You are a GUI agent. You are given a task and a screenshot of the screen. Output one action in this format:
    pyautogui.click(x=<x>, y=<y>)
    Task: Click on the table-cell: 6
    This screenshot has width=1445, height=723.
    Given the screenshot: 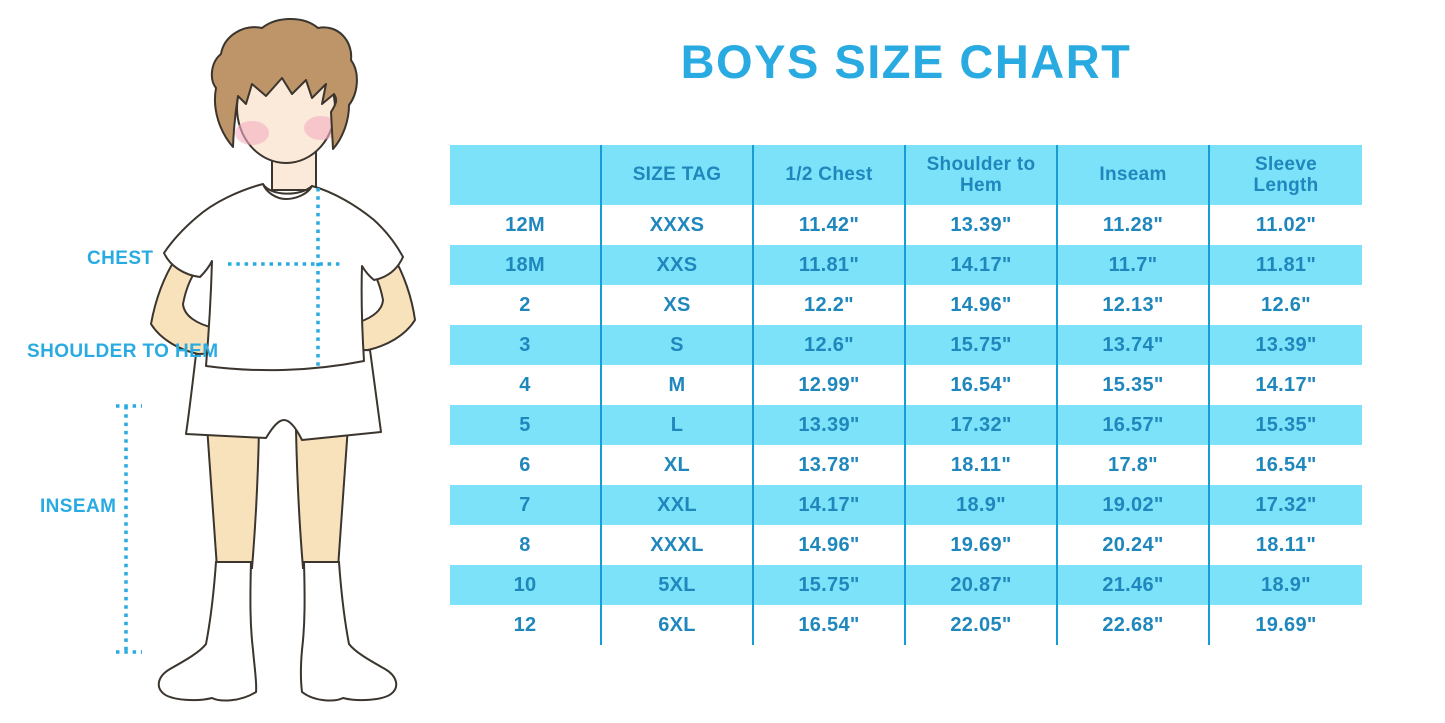 What is the action you would take?
    pyautogui.click(x=526, y=465)
    